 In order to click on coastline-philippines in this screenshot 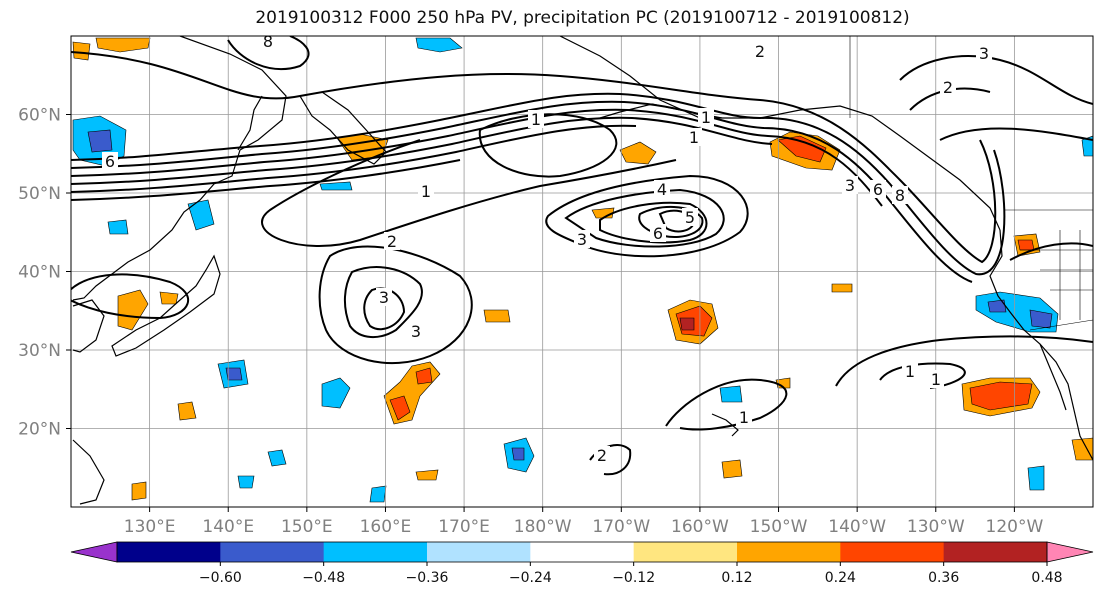, I will do `click(88, 472)`.